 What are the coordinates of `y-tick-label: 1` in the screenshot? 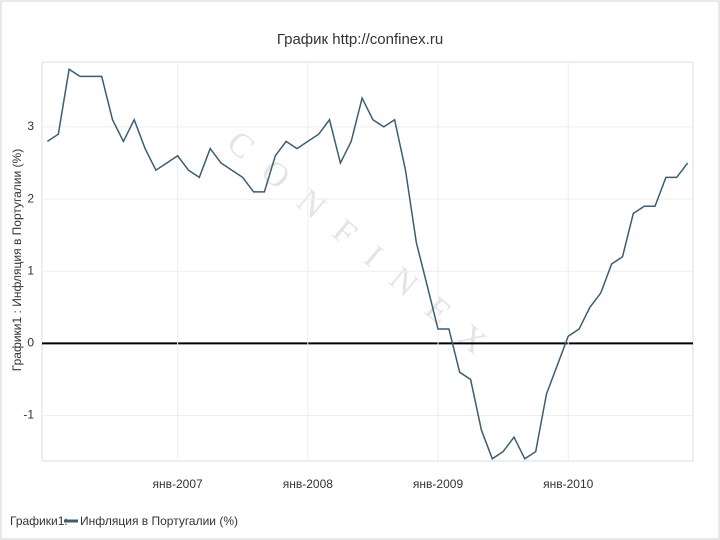 It's located at (30, 270).